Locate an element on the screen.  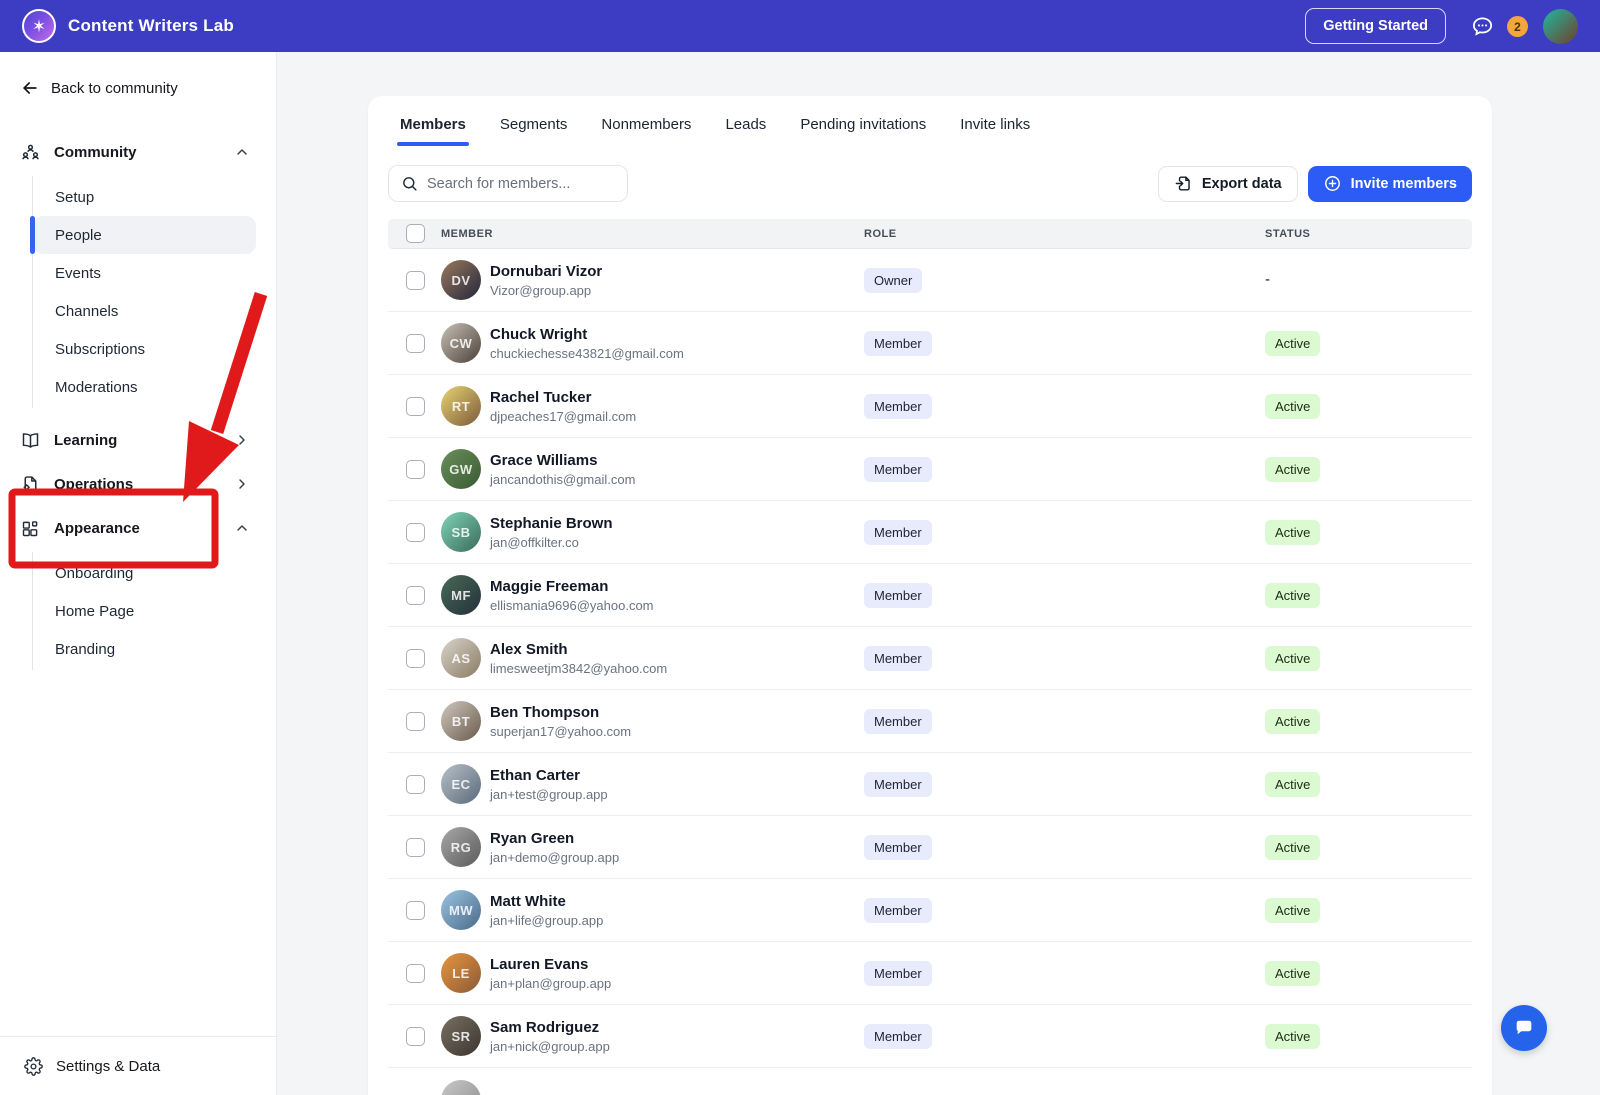
subitem-label: Branding is located at coordinates (85, 649).